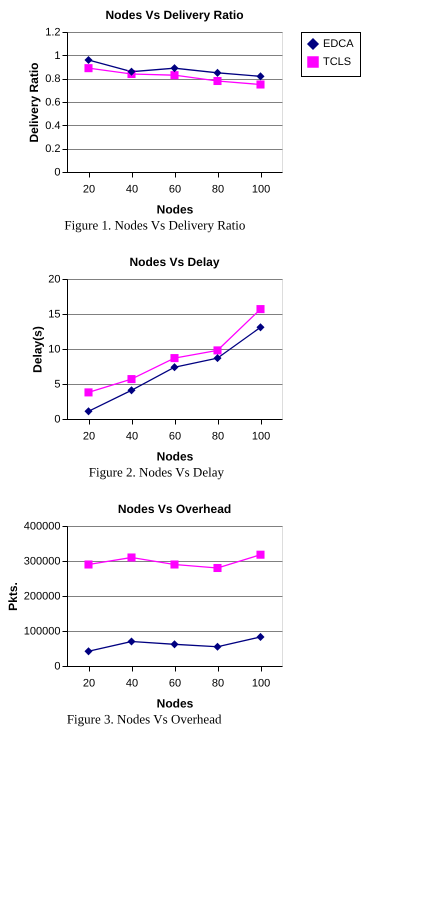 The width and height of the screenshot is (434, 916). I want to click on y-axis-title: Pkts., so click(13, 596).